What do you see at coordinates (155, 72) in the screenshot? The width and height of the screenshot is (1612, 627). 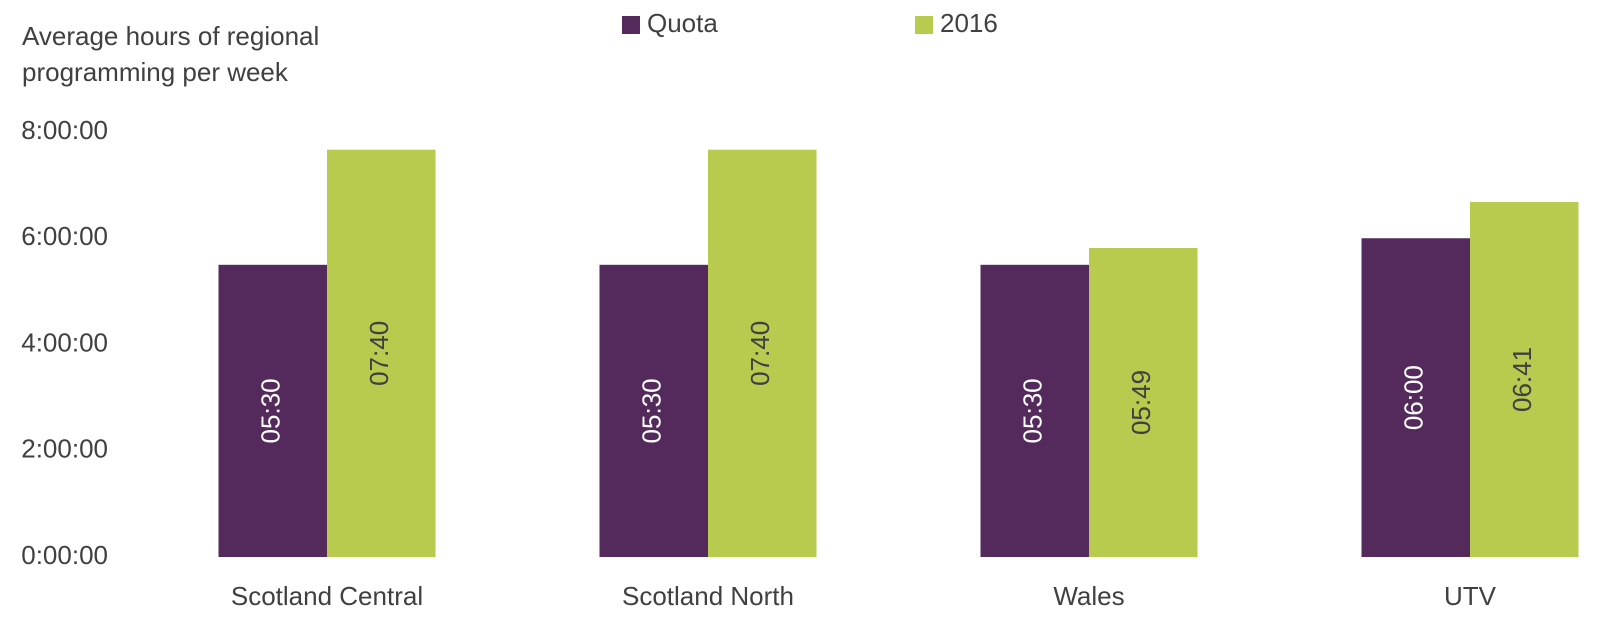 I see `axis-title: programming per week` at bounding box center [155, 72].